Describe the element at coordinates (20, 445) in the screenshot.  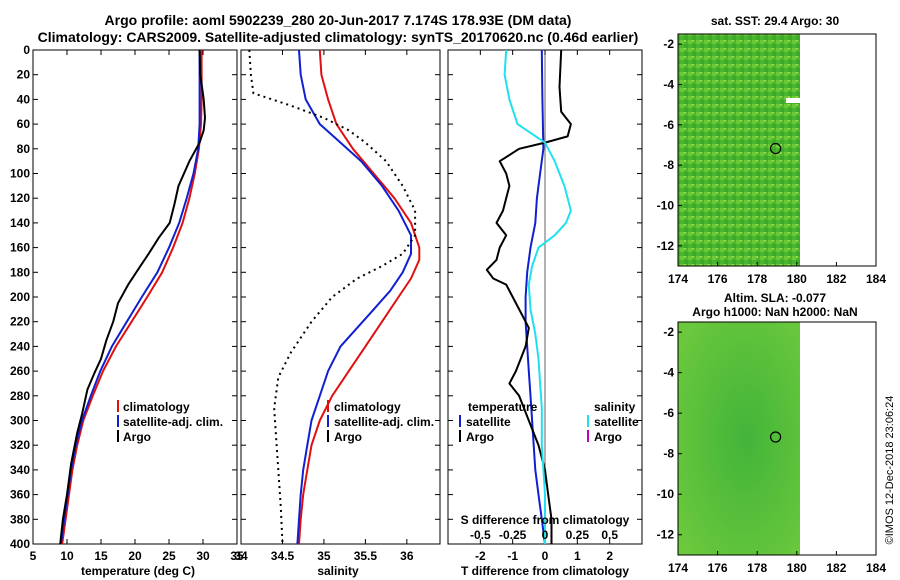
I see `y-tick-label: 320` at that location.